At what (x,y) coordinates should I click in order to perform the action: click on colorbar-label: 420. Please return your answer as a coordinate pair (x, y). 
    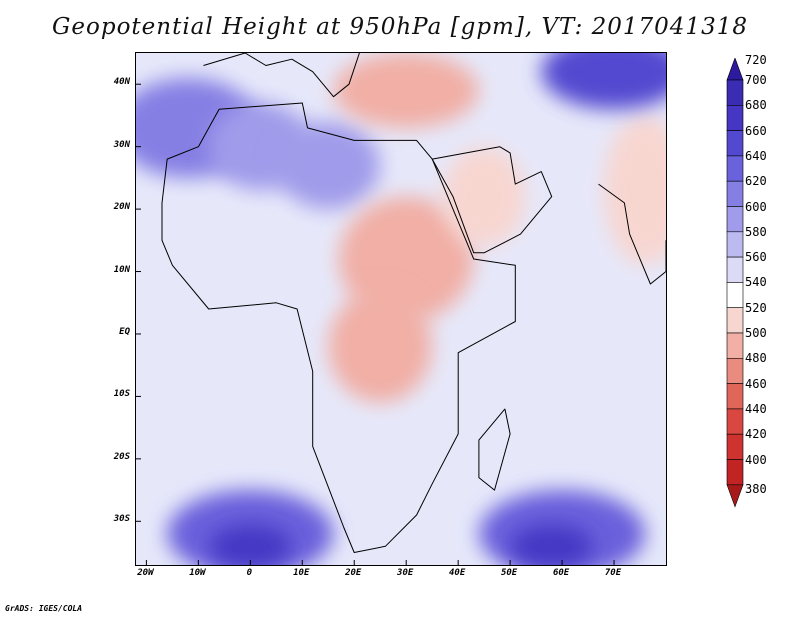
    Looking at the image, I should click on (756, 434).